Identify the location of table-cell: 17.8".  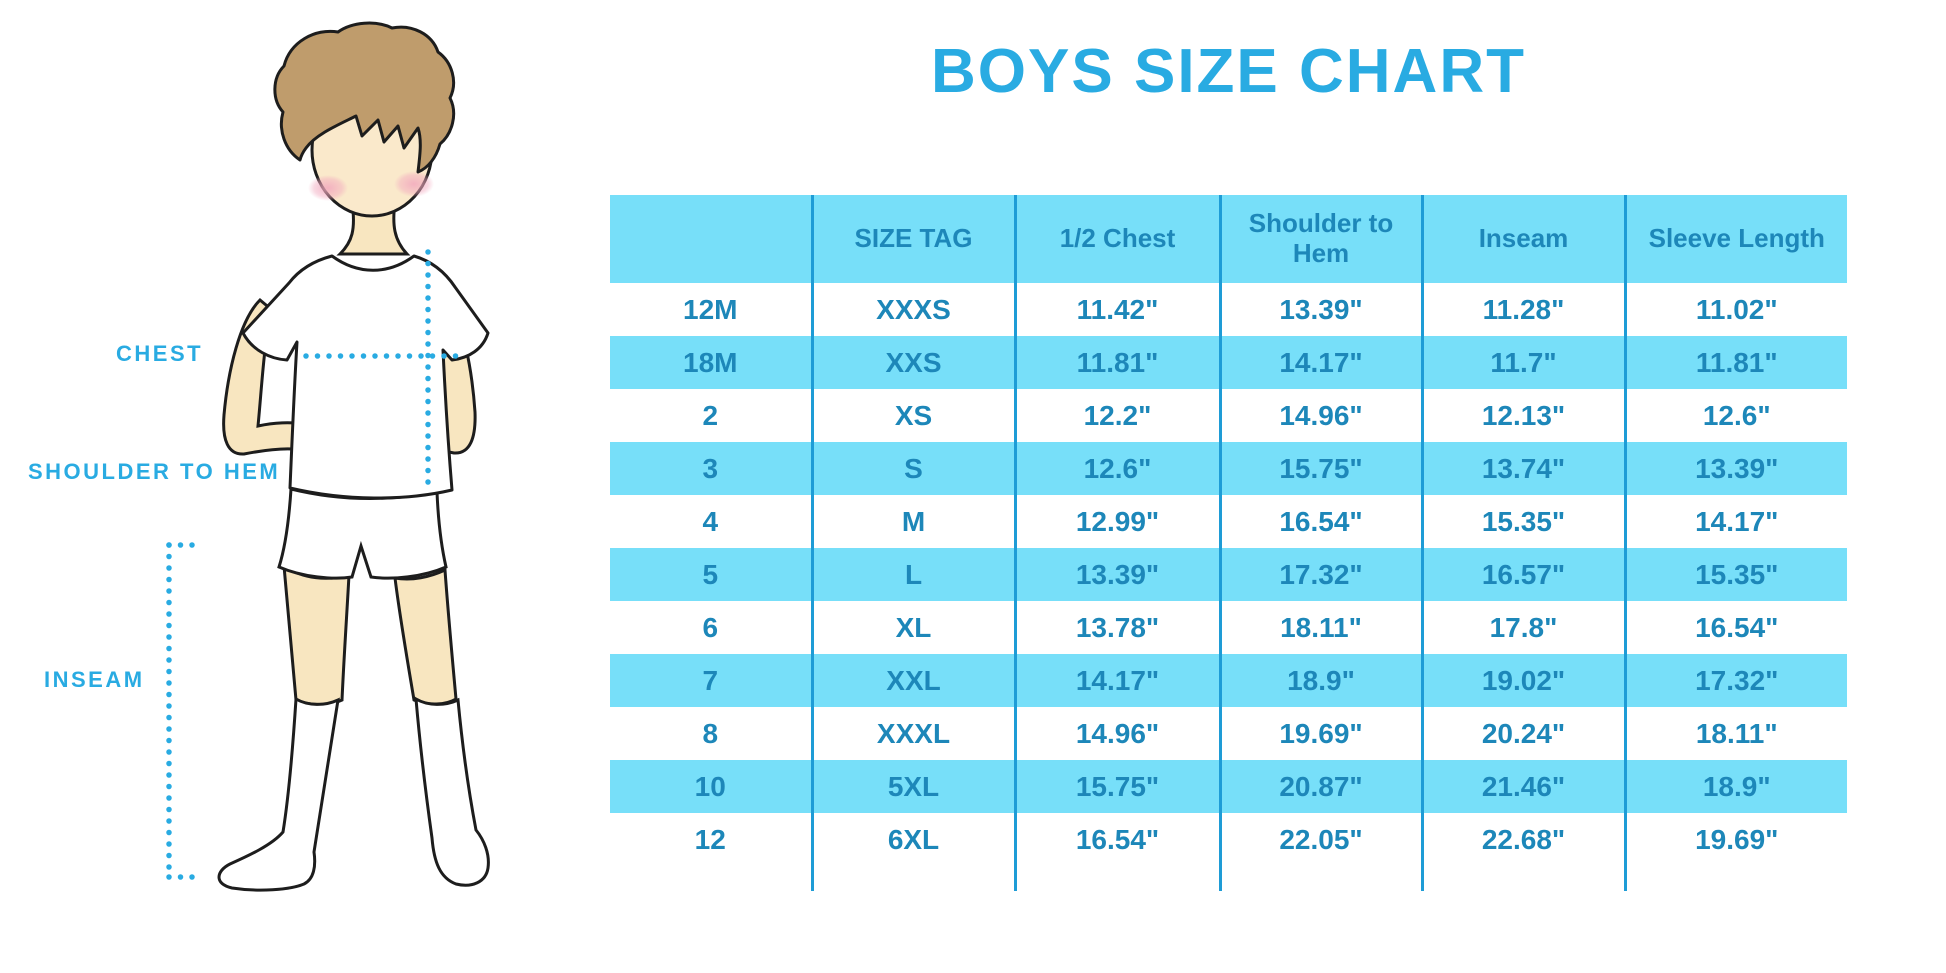
(1522, 627).